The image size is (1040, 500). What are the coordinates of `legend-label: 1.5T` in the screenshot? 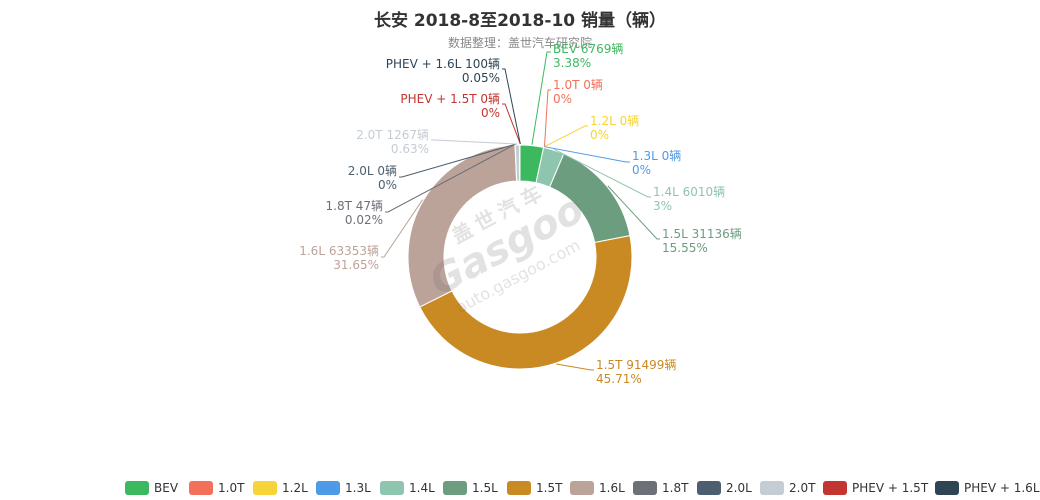 It's located at (549, 488).